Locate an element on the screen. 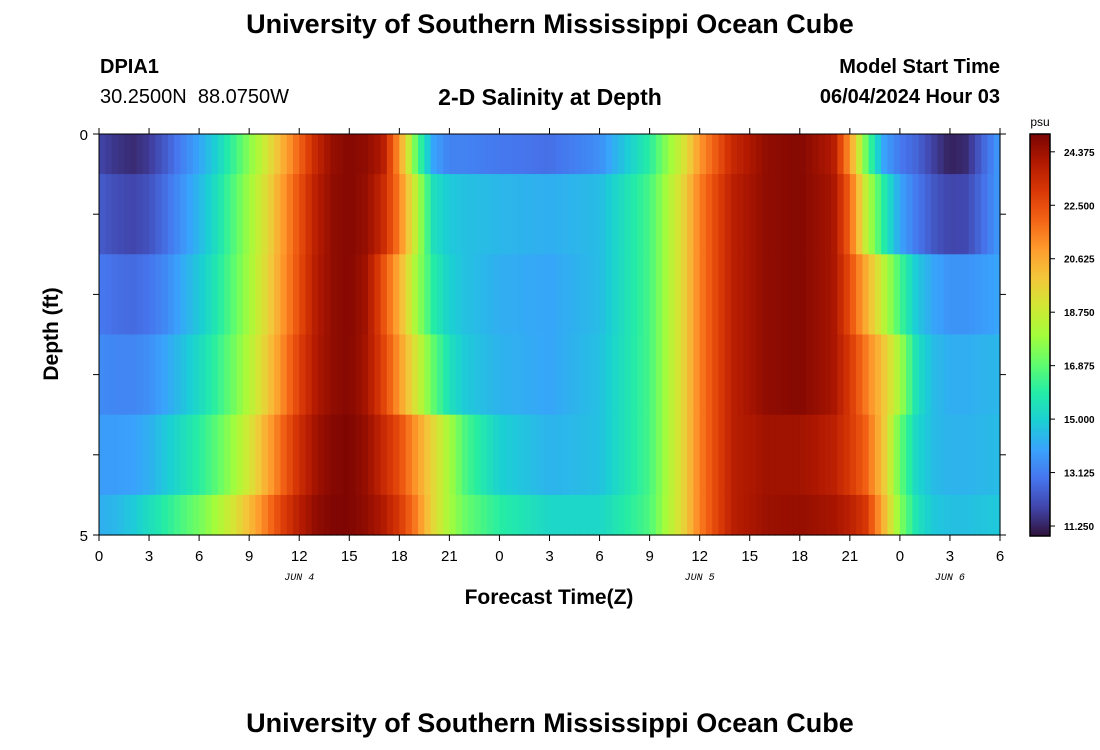 This screenshot has width=1100, height=750. colorbar-tick-label: 18.750 is located at coordinates (1079, 313).